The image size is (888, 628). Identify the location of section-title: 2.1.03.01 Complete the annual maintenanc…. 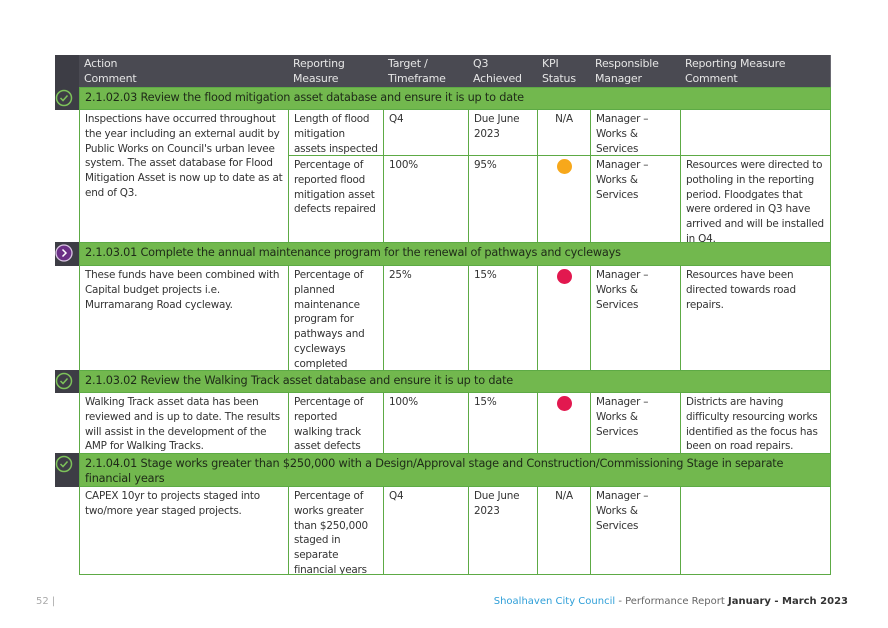
(455, 254).